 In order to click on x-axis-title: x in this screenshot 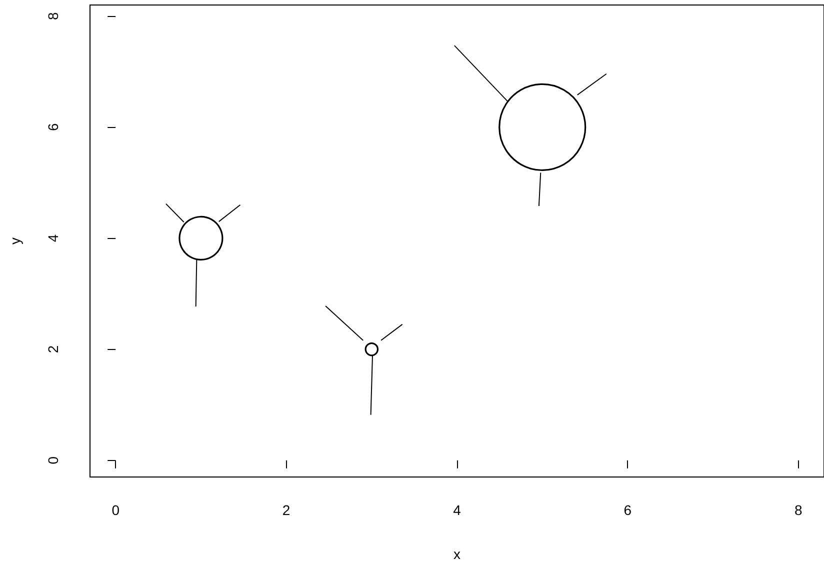, I will do `click(457, 554)`.